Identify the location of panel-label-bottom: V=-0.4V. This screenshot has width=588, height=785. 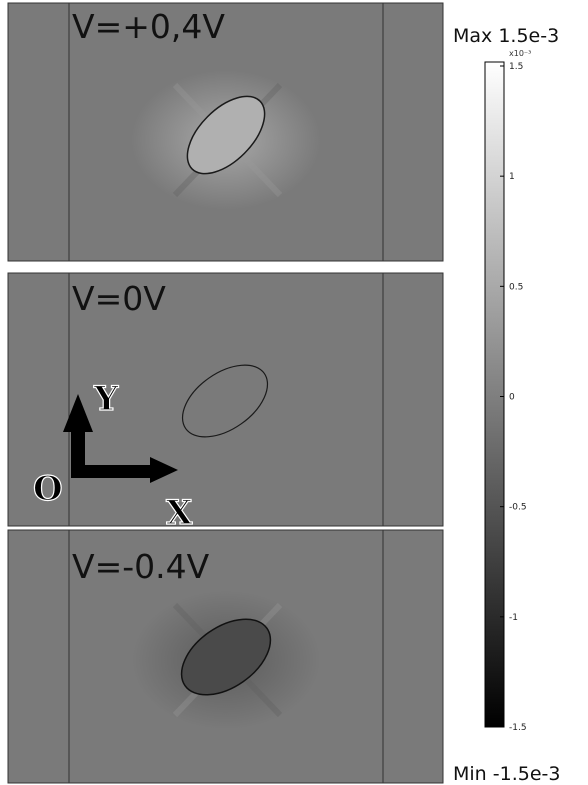
(141, 566).